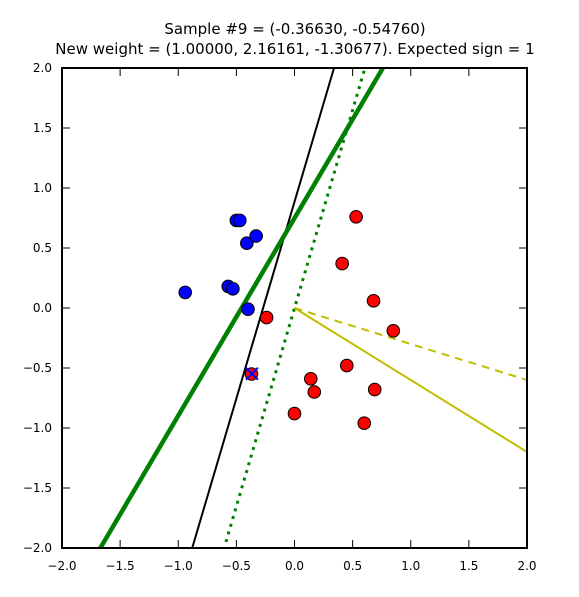  Describe the element at coordinates (468, 566) in the screenshot. I see `xtick-label-7: 1.5` at that location.